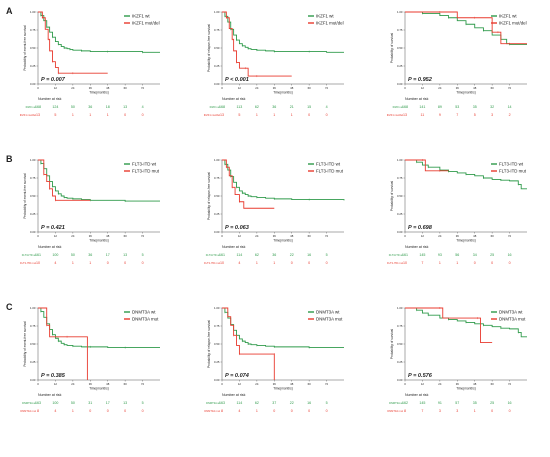  What do you see at coordinates (457, 255) in the screenshot?
I see `risk-count: 56` at bounding box center [457, 255].